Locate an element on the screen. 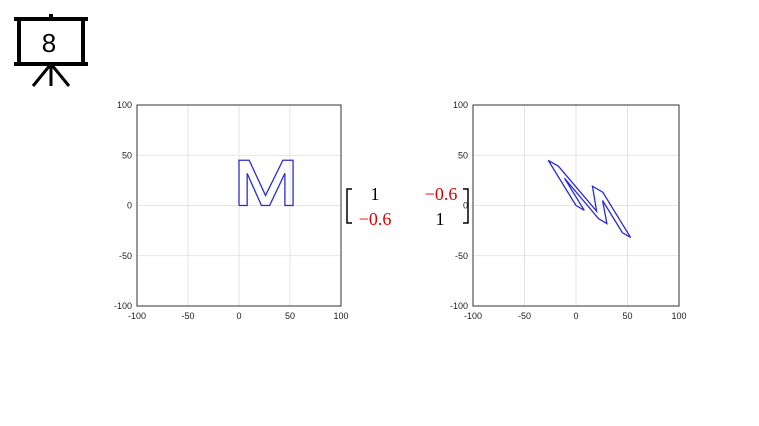  matrix: 1 −0.6 −0.6 1 is located at coordinates (407, 206).